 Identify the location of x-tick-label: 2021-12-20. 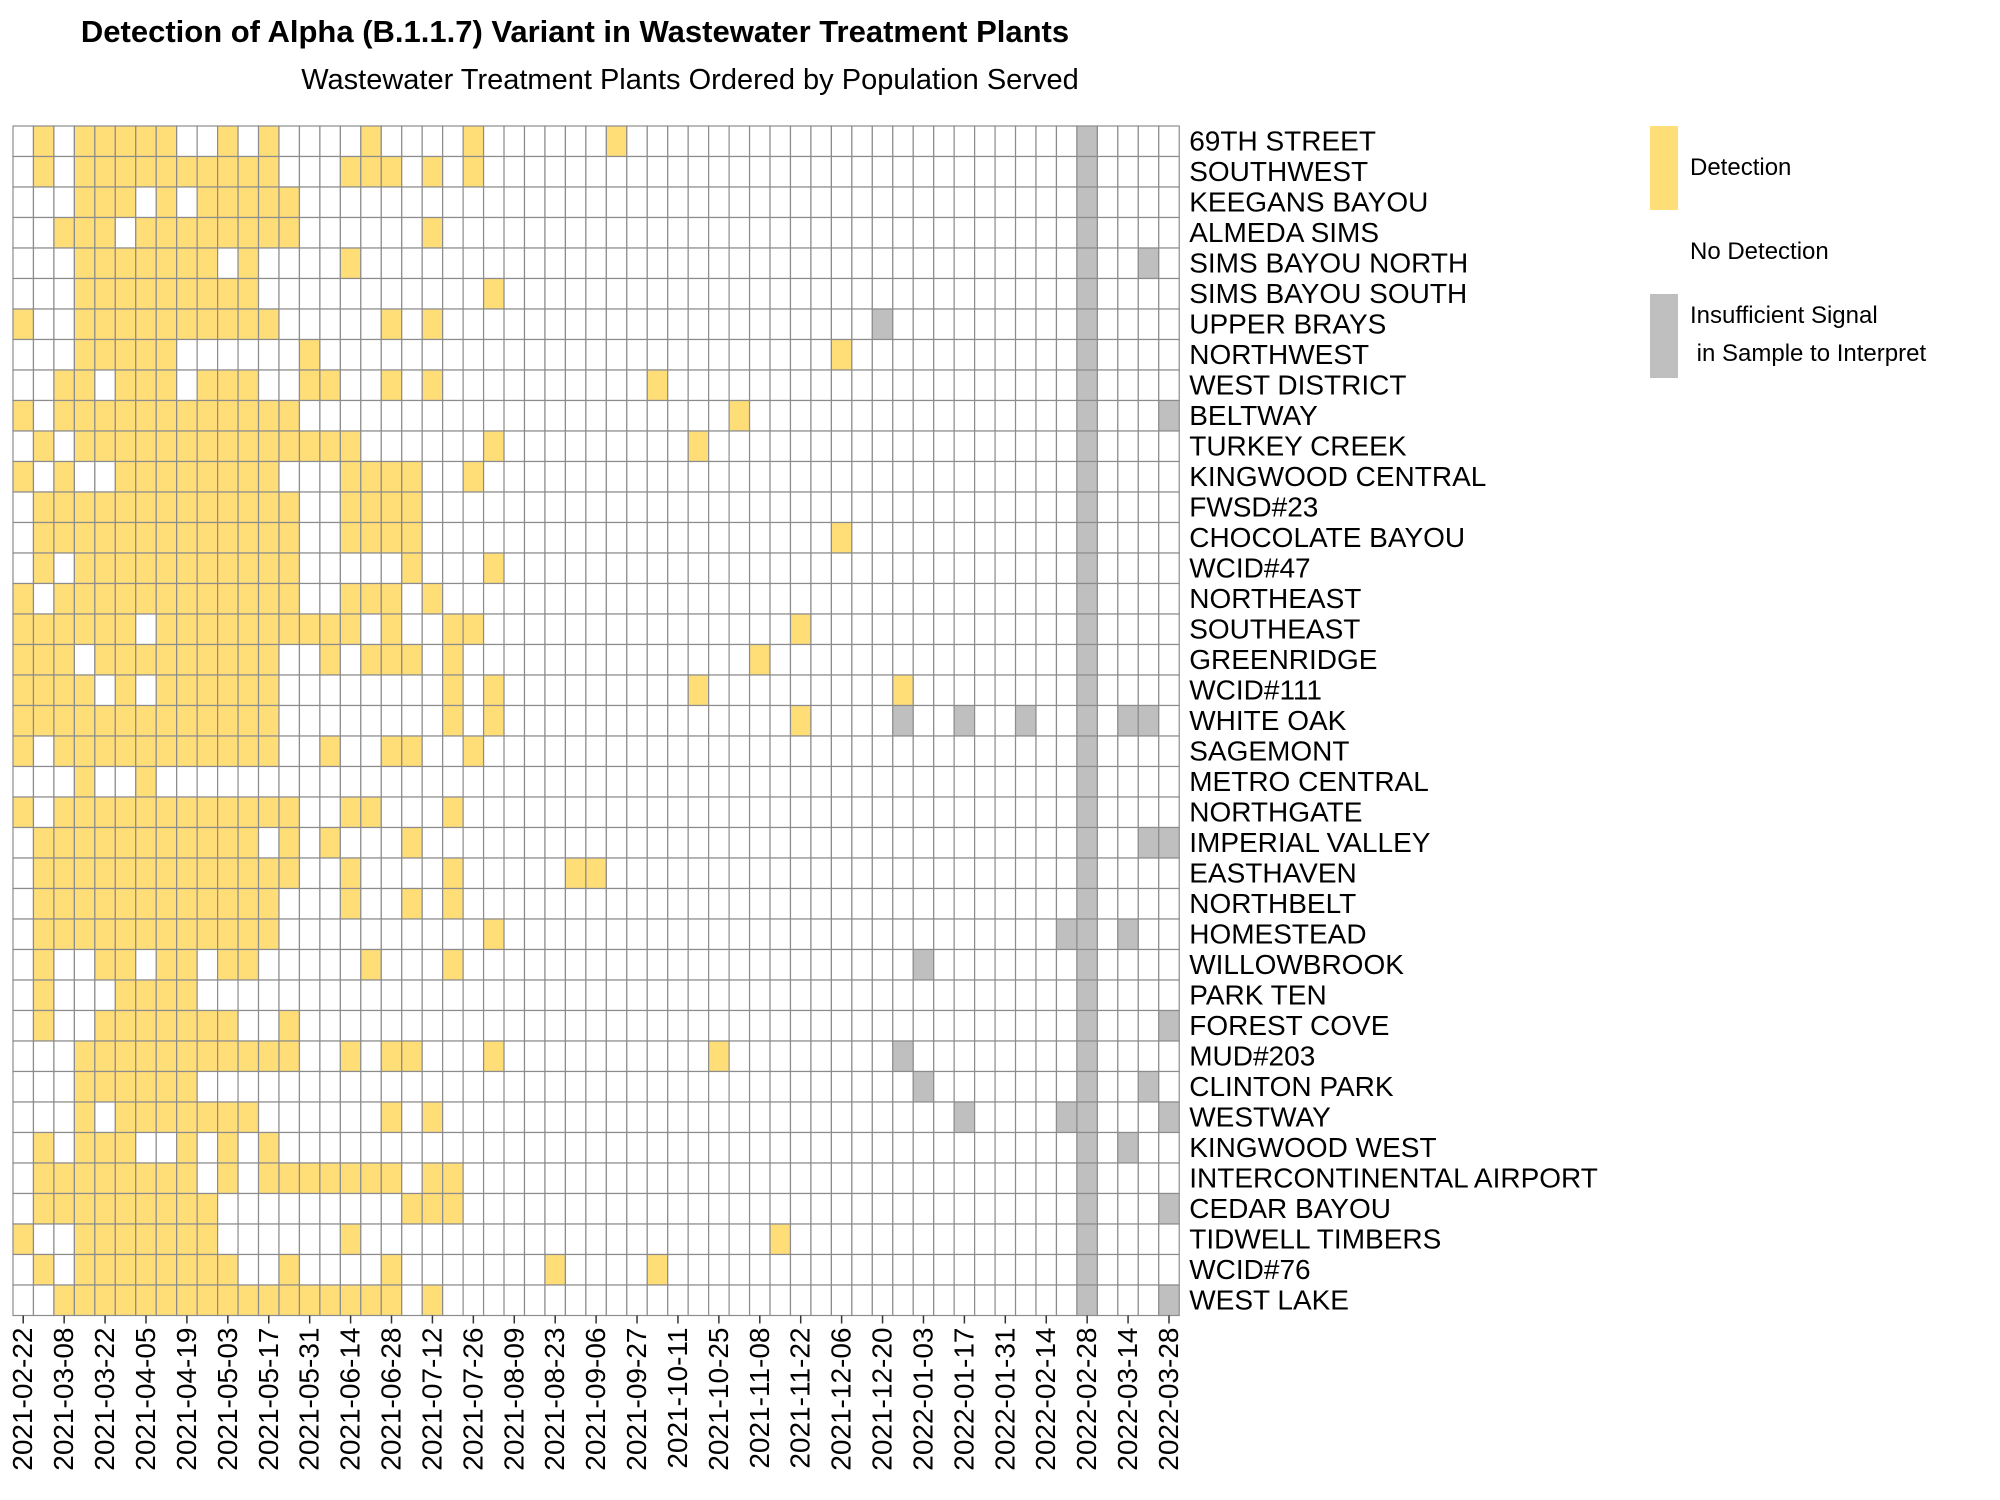
(882, 1399).